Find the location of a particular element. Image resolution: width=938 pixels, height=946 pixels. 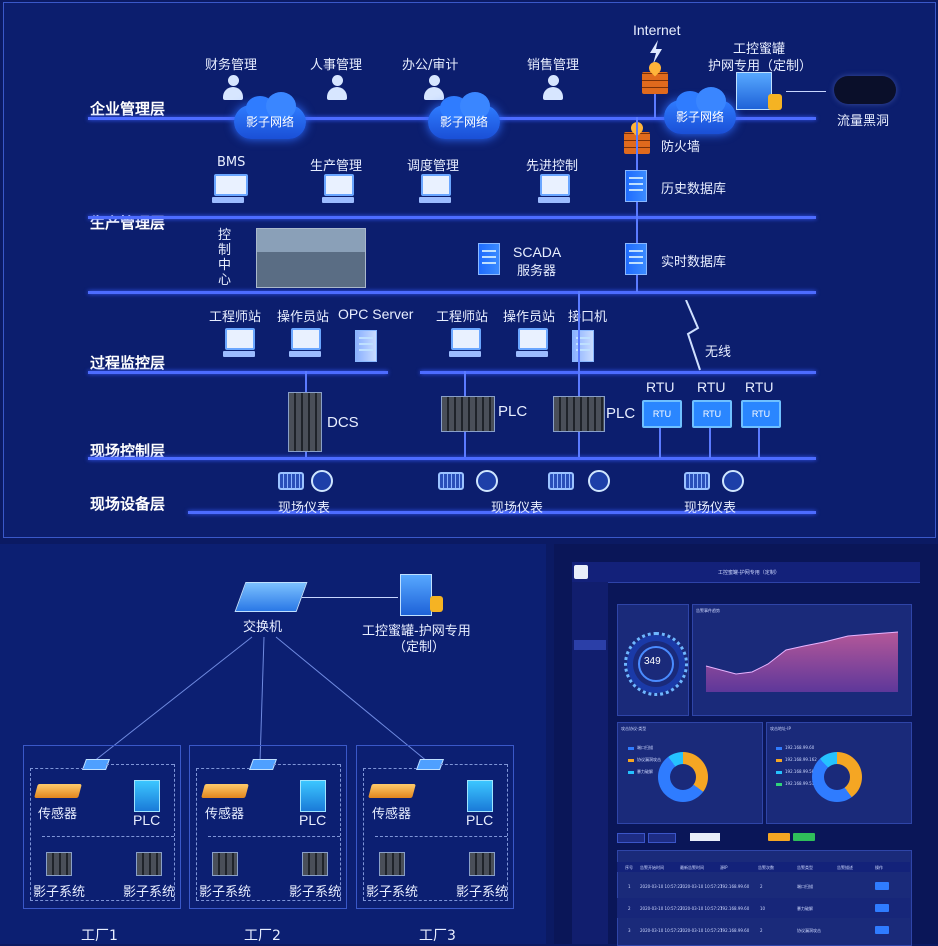

interface-label: 接口机 is located at coordinates (588, 317).